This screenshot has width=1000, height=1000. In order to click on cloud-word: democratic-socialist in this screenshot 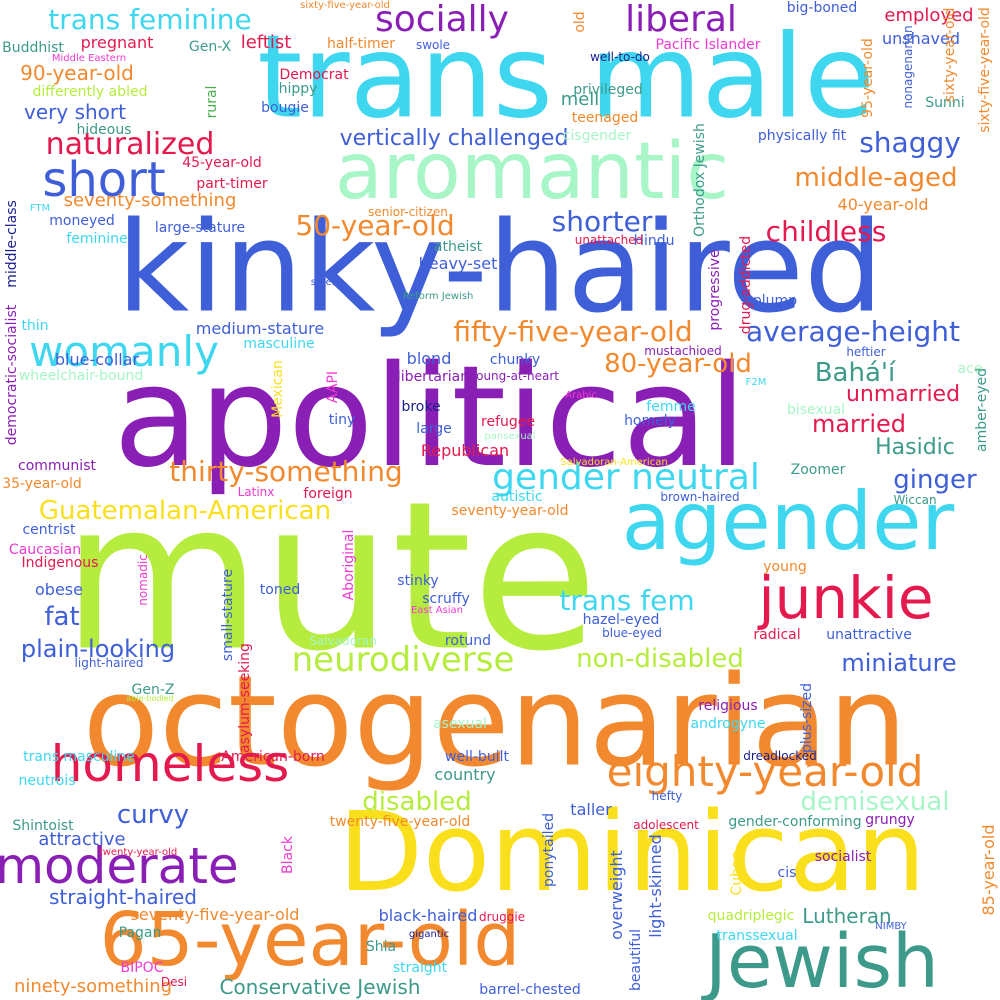, I will do `click(12, 375)`.